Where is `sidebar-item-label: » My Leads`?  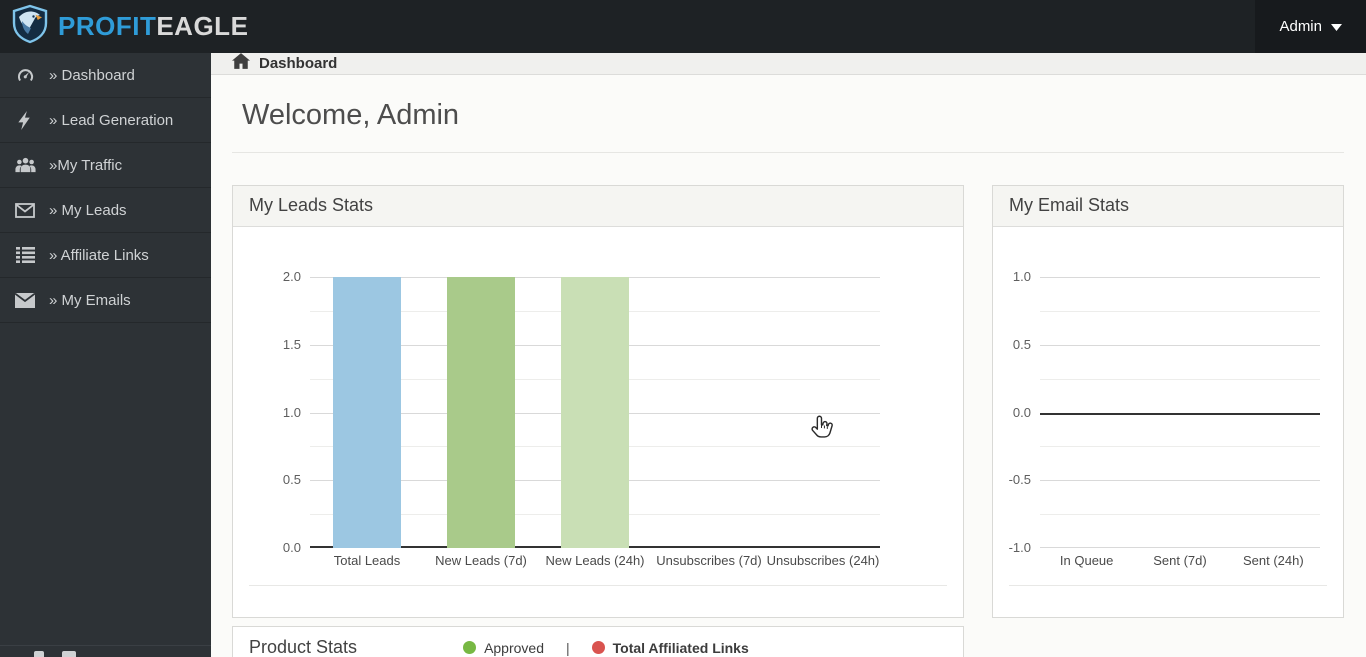 sidebar-item-label: » My Leads is located at coordinates (88, 210).